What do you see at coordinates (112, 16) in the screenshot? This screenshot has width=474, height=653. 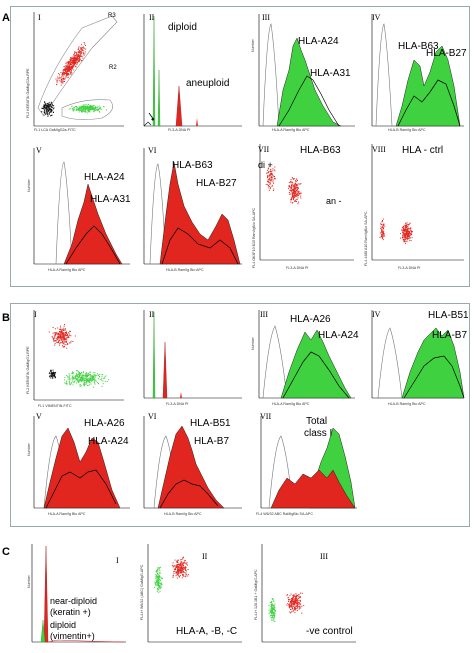 I see `a1-gate-r3: R3` at bounding box center [112, 16].